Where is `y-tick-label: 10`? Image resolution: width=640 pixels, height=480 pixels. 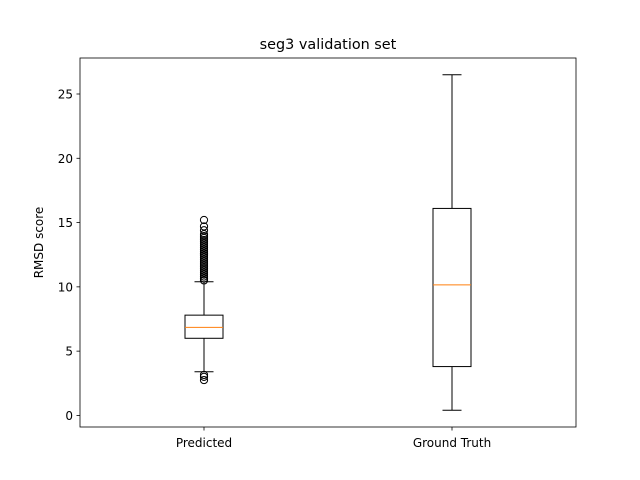 y-tick-label: 10 is located at coordinates (65, 287).